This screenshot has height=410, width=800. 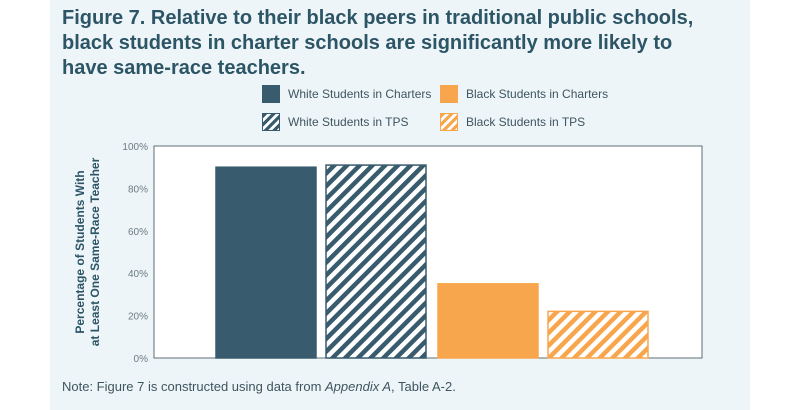 I want to click on bar-black-students-in-tps, so click(x=598, y=334).